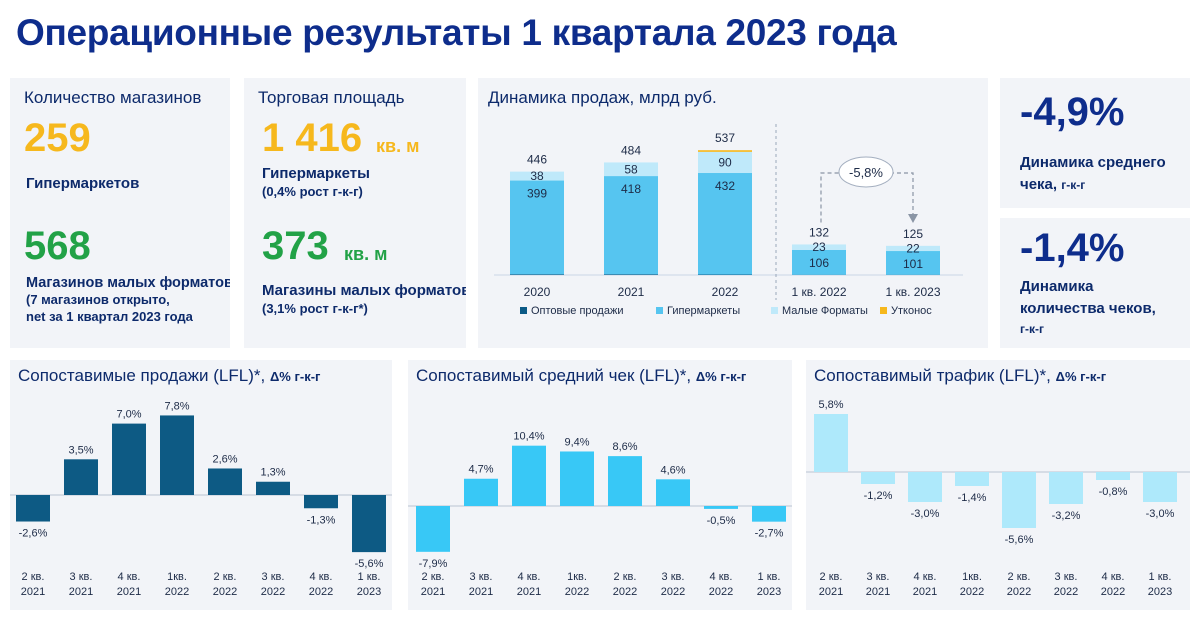  Describe the element at coordinates (625, 577) in the screenshot. I see `x-tick-label: 2 кв.` at that location.